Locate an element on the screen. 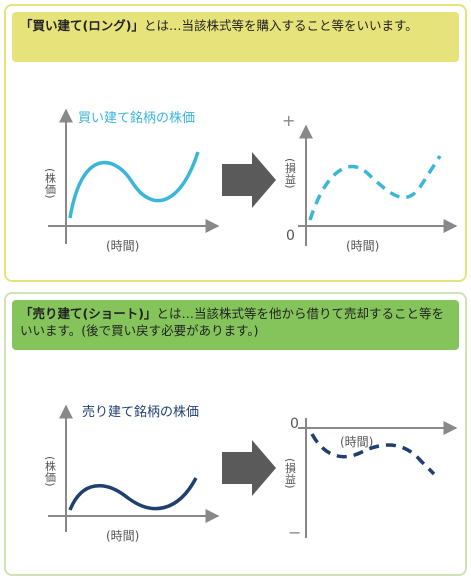  long-pl-zero: 0 is located at coordinates (290, 236).